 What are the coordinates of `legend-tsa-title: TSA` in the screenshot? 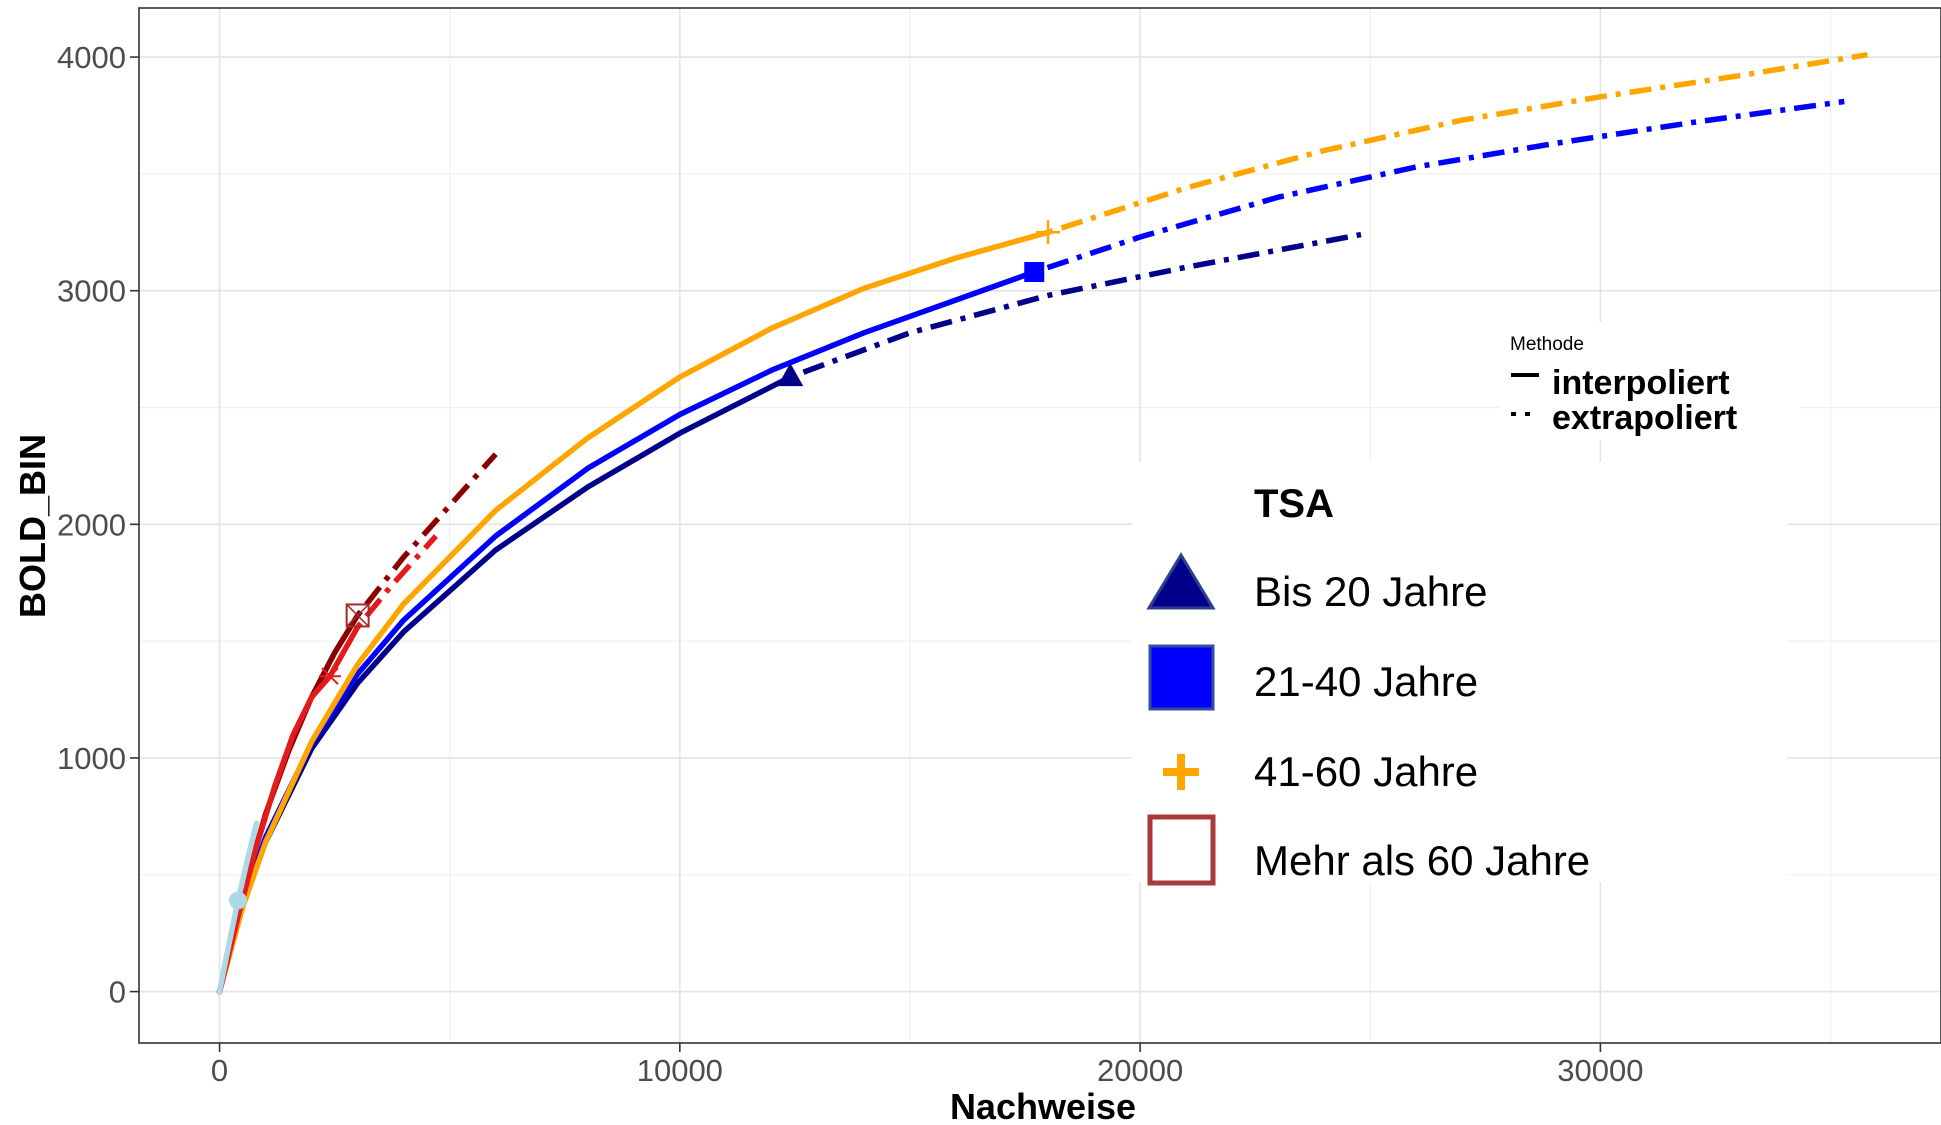 It's located at (1294, 504).